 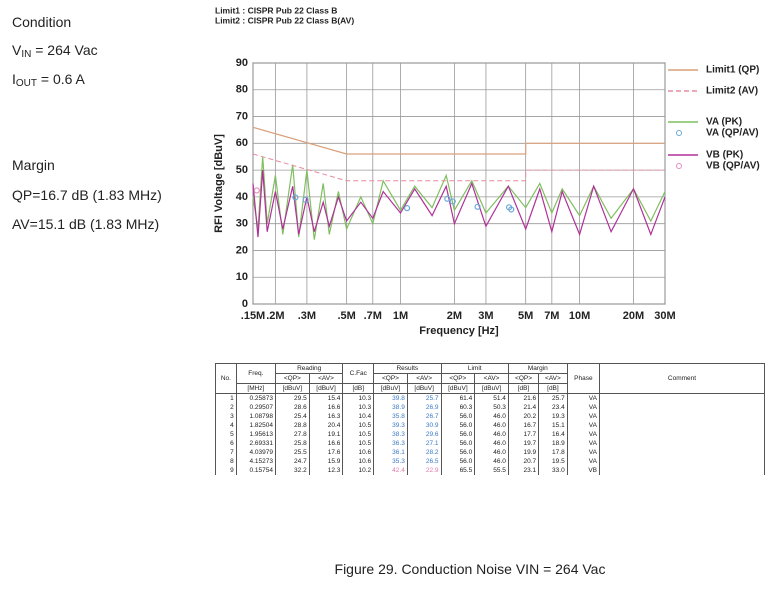 I want to click on table-row: <QP> <AV> <QP> <AV> <QP> <AV> <QP> <AV>, so click(x=490, y=378).